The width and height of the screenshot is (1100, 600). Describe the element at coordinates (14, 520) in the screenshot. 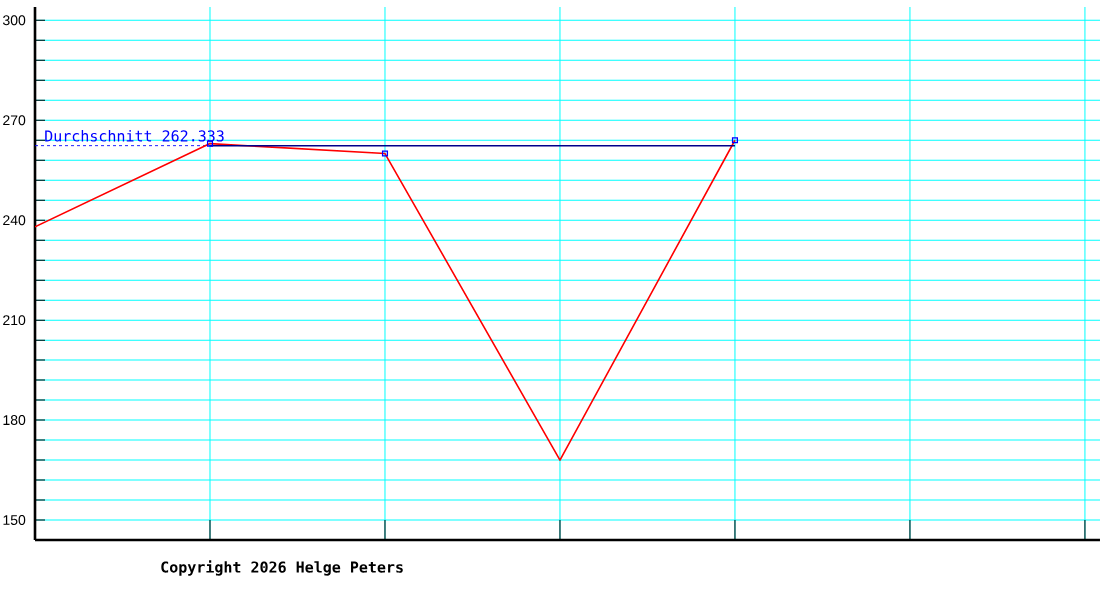

I see `y-tick-label: 150` at that location.